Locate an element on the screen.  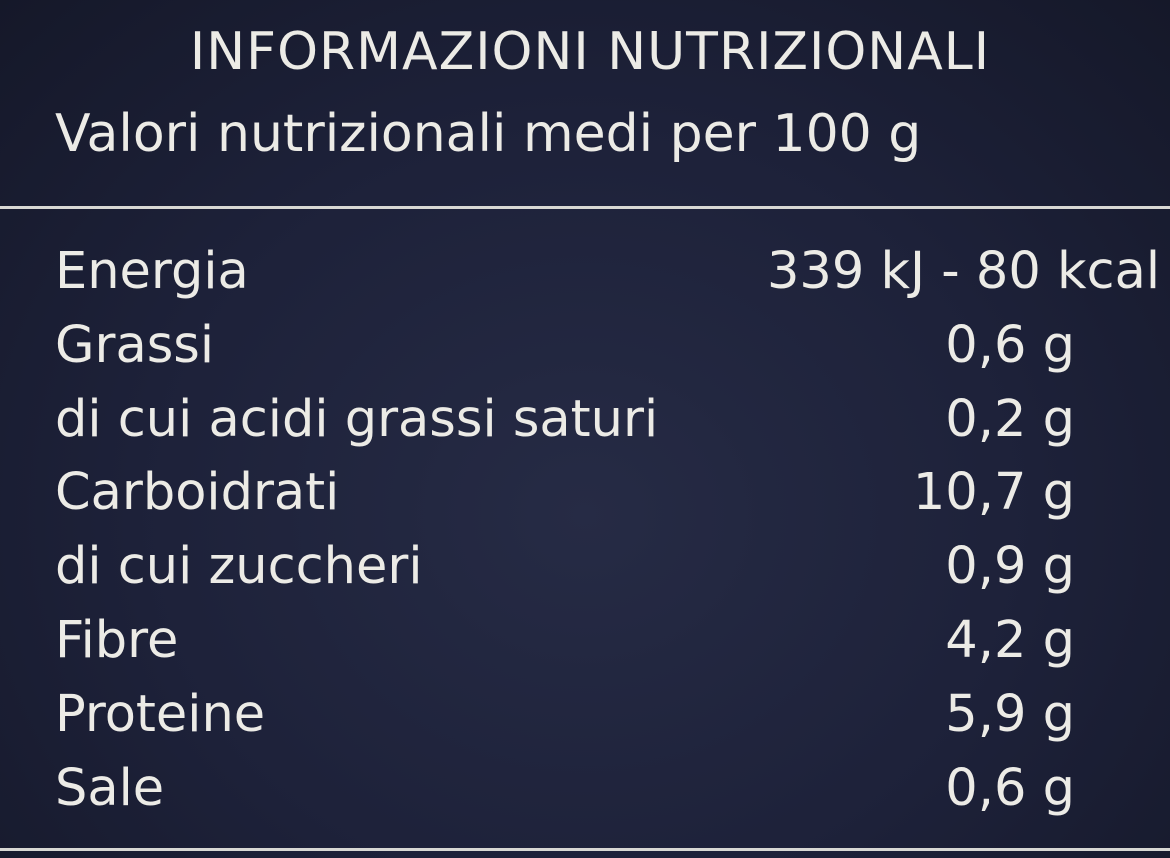
divider-top is located at coordinates (585, 207).